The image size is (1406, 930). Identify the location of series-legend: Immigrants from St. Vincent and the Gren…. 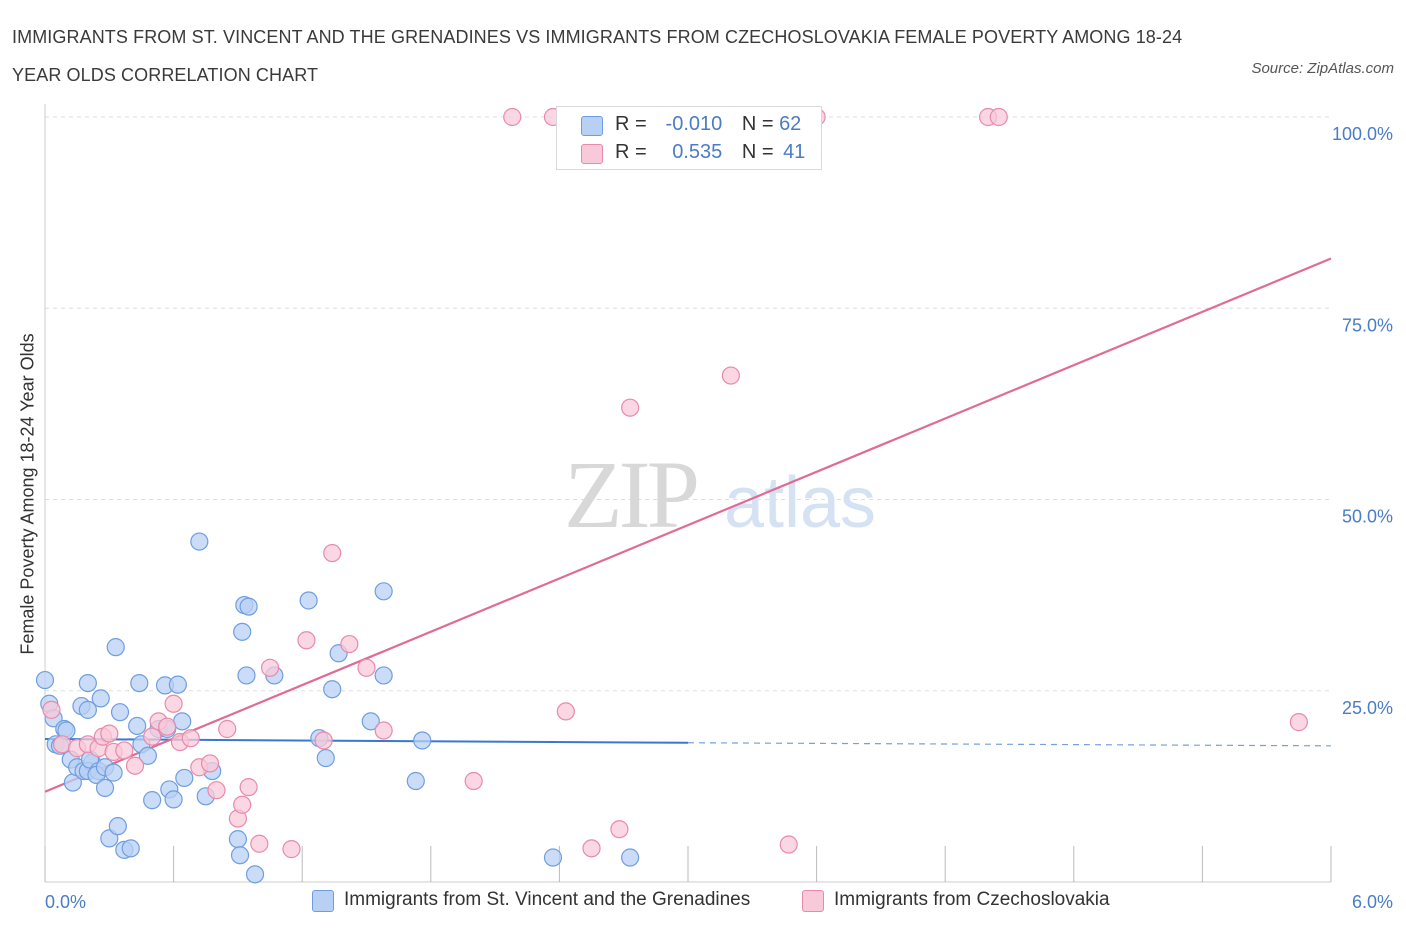
(703, 902).